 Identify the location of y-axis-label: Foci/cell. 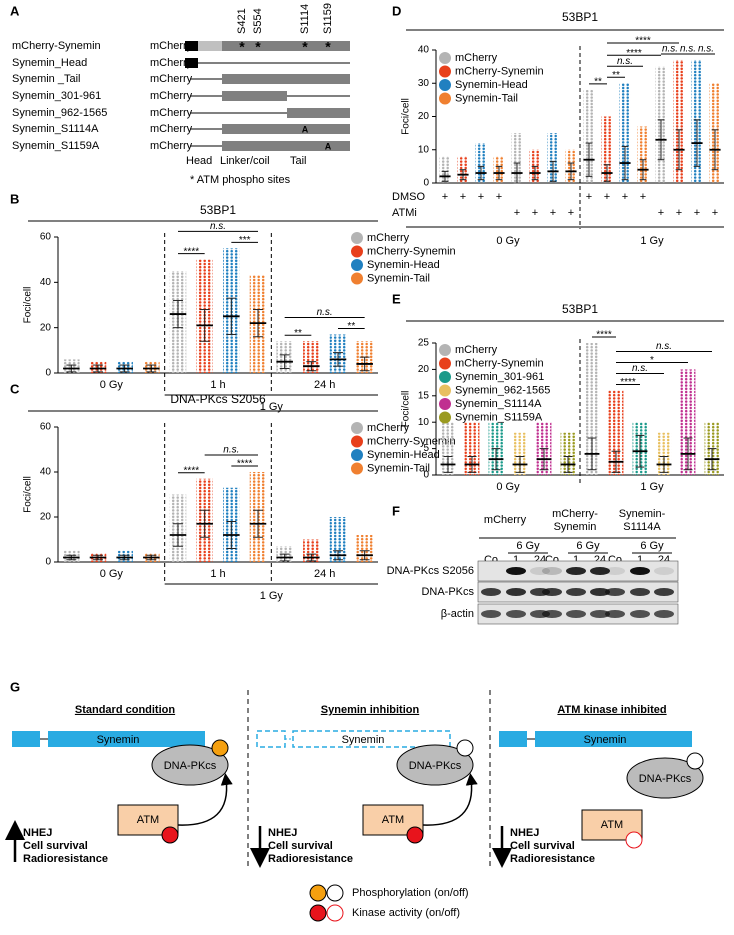
(406, 116).